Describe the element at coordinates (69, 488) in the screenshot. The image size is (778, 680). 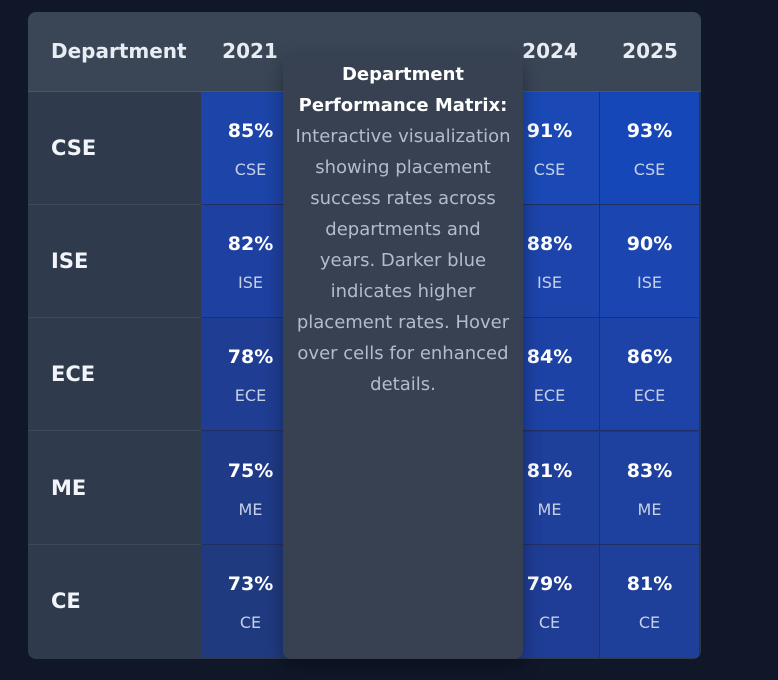
I see `row-label-text: ME` at that location.